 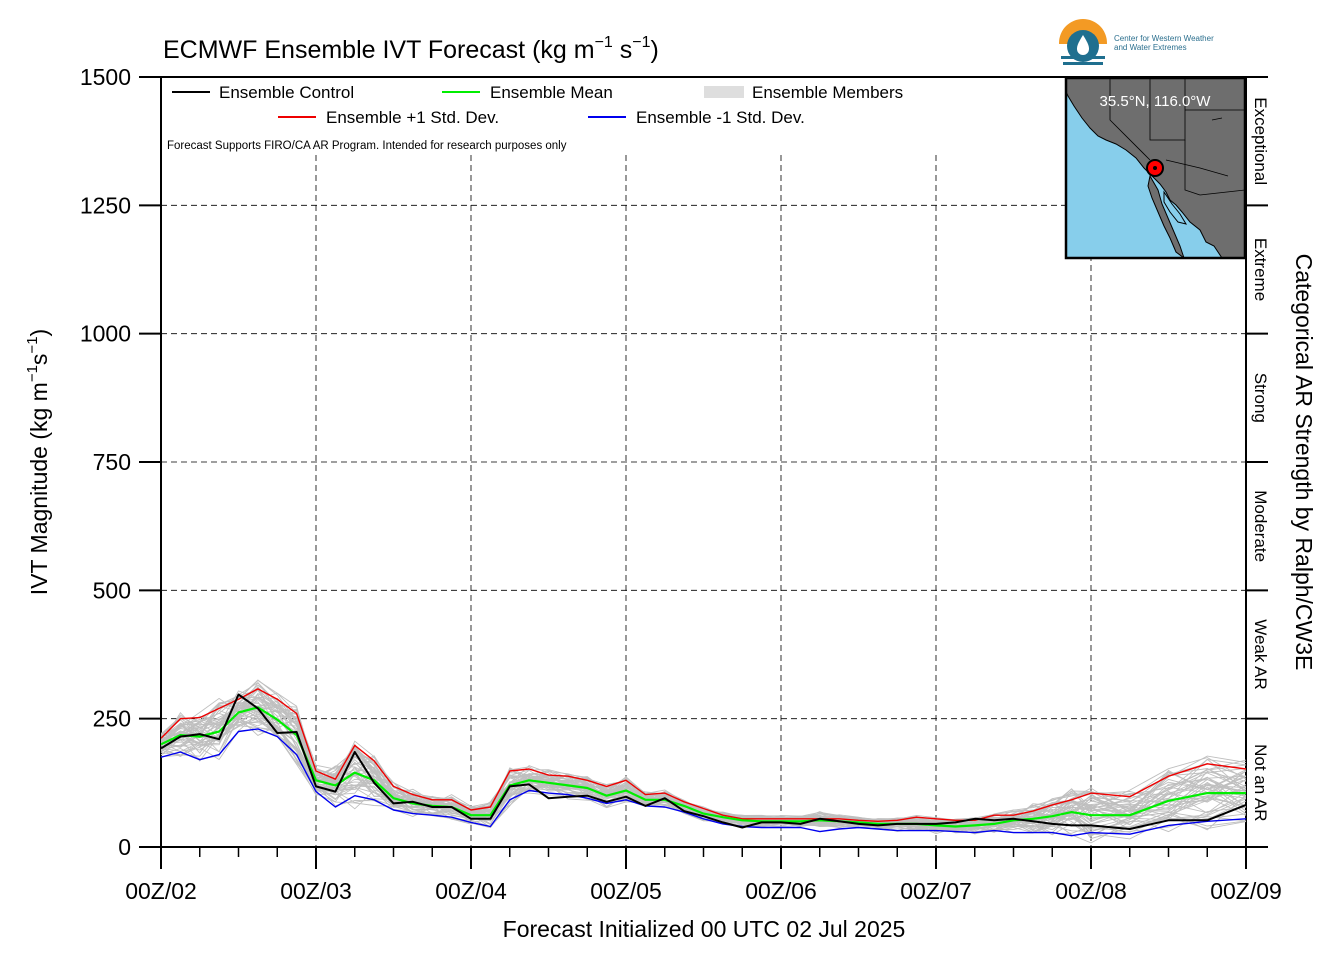 What do you see at coordinates (1156, 101) in the screenshot?
I see `inset-location-label: 35.5°N, 116.0°W` at bounding box center [1156, 101].